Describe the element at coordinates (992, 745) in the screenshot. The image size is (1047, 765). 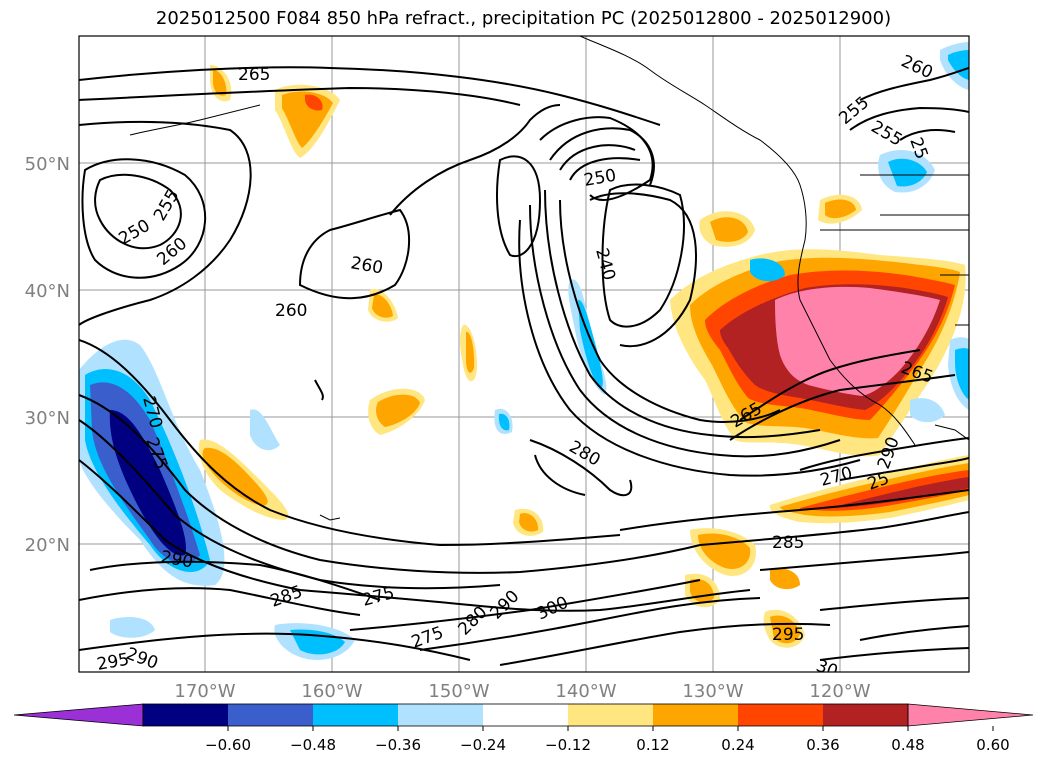
I see `colorbar-tick-label: 0.60` at that location.